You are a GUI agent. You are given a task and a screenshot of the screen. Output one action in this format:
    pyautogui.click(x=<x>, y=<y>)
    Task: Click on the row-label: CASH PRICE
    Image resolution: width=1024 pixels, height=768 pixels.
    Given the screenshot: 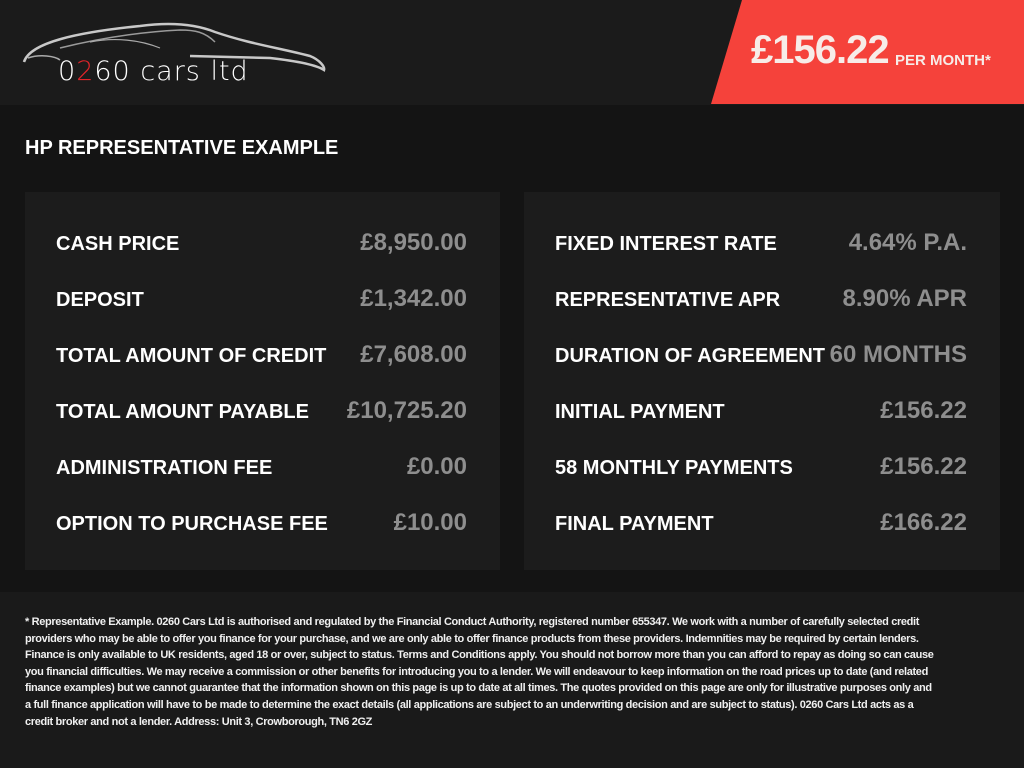 What is the action you would take?
    pyautogui.click(x=118, y=244)
    